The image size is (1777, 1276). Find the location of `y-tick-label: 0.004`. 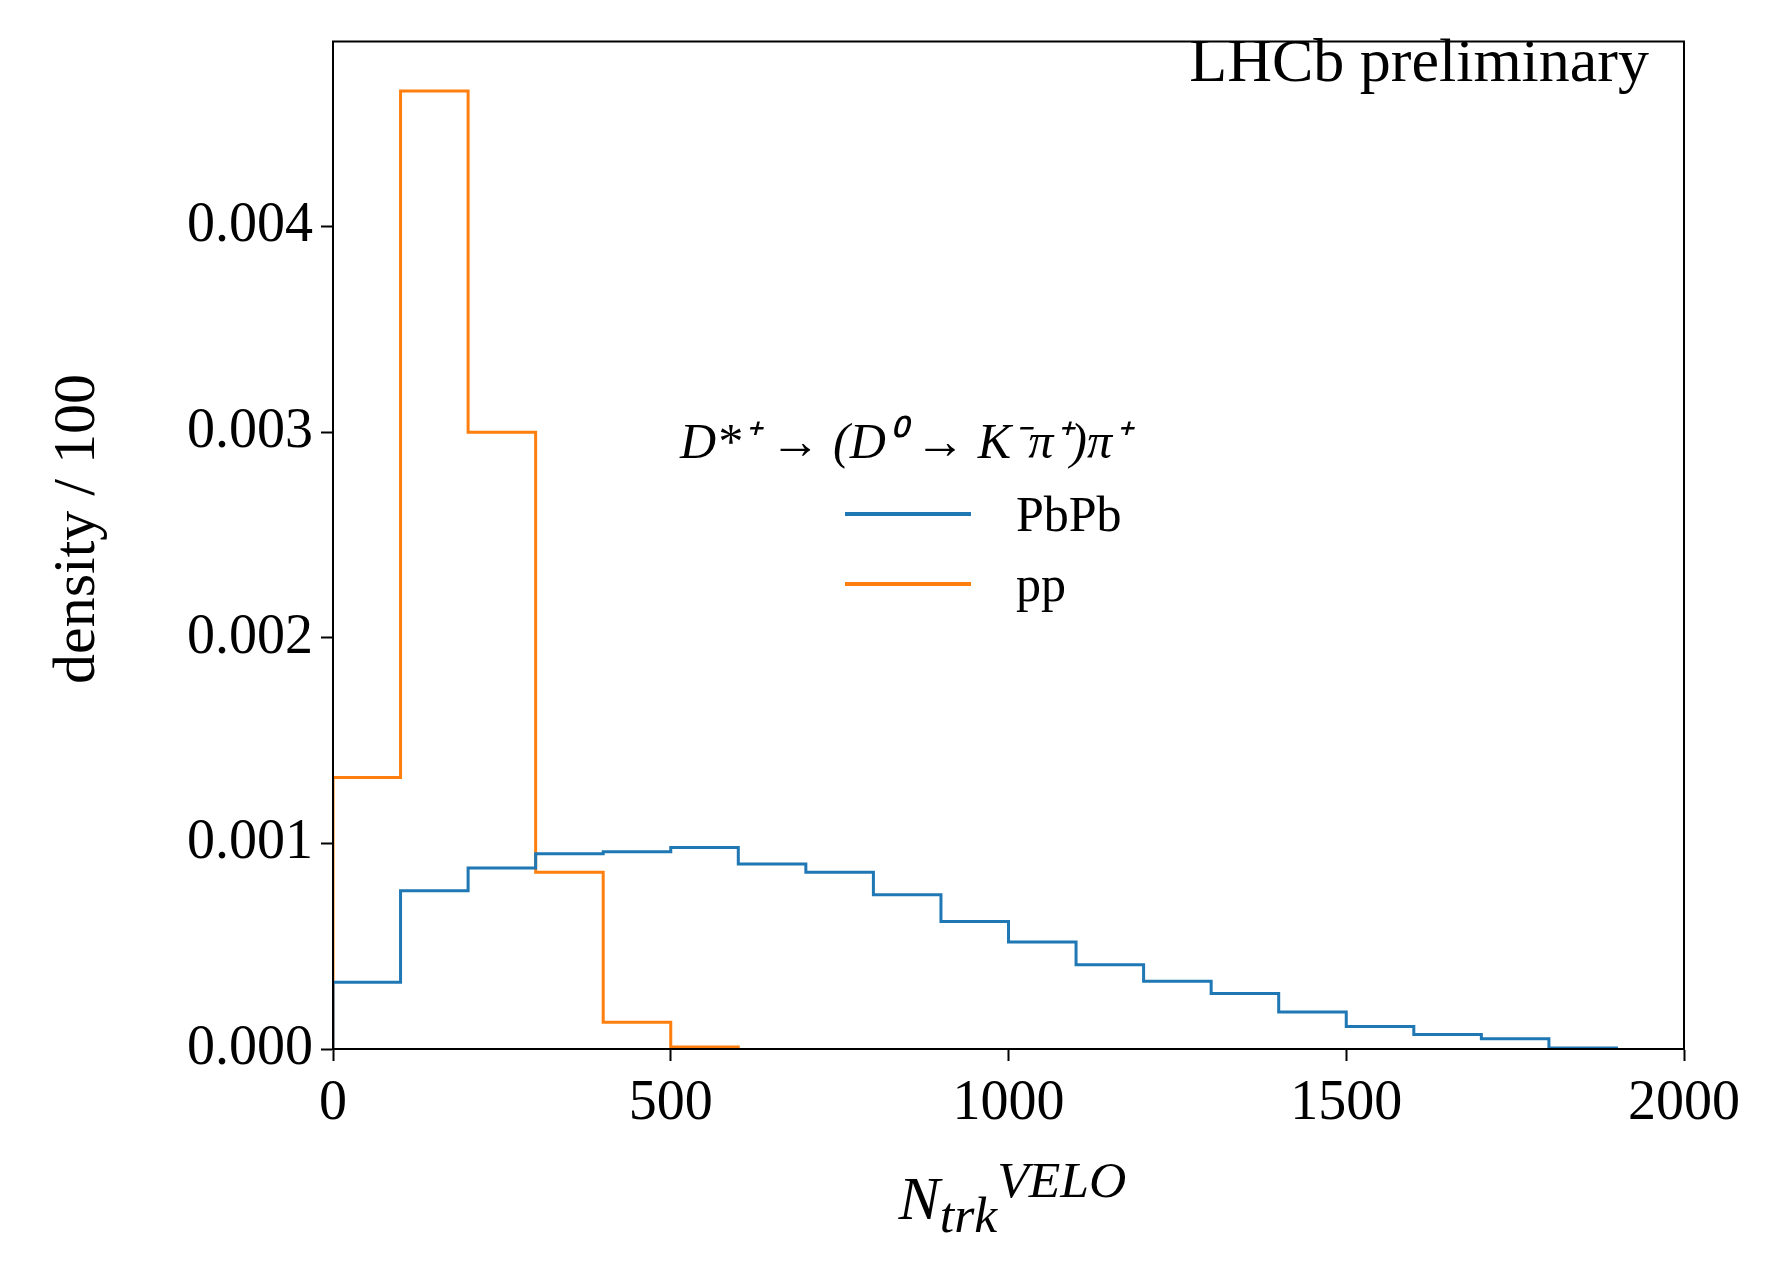

y-tick-label: 0.004 is located at coordinates (250, 222).